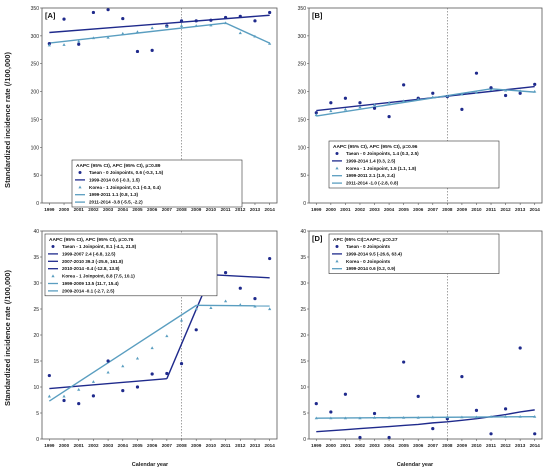 The height and width of the screenshot is (473, 550). What do you see at coordinates (36, 284) in the screenshot?
I see `y-tick-label: 30` at bounding box center [36, 284].